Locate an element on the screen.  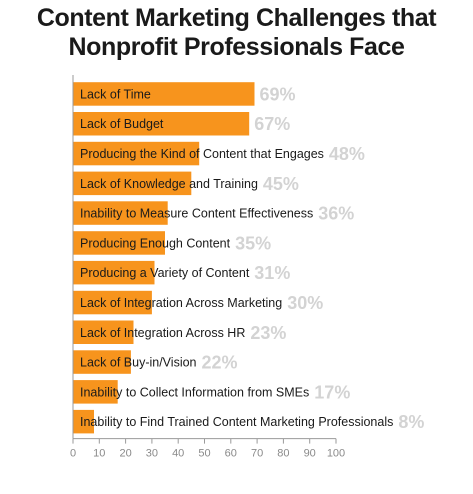
value-label: 8% is located at coordinates (411, 422).